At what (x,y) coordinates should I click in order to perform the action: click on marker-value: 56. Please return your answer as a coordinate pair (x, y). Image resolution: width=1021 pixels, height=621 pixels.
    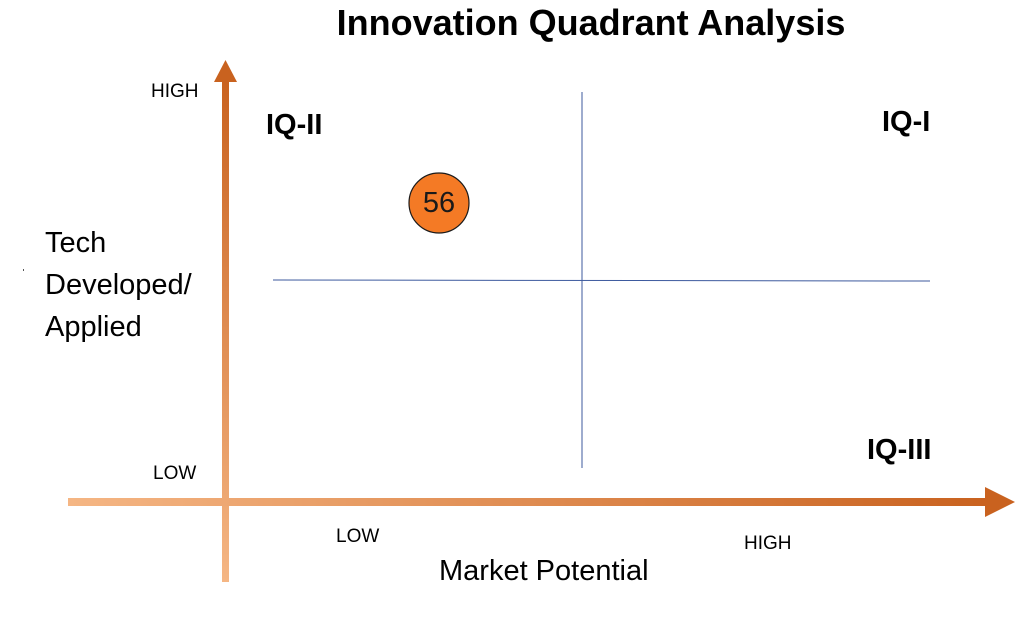
    Looking at the image, I should click on (439, 203).